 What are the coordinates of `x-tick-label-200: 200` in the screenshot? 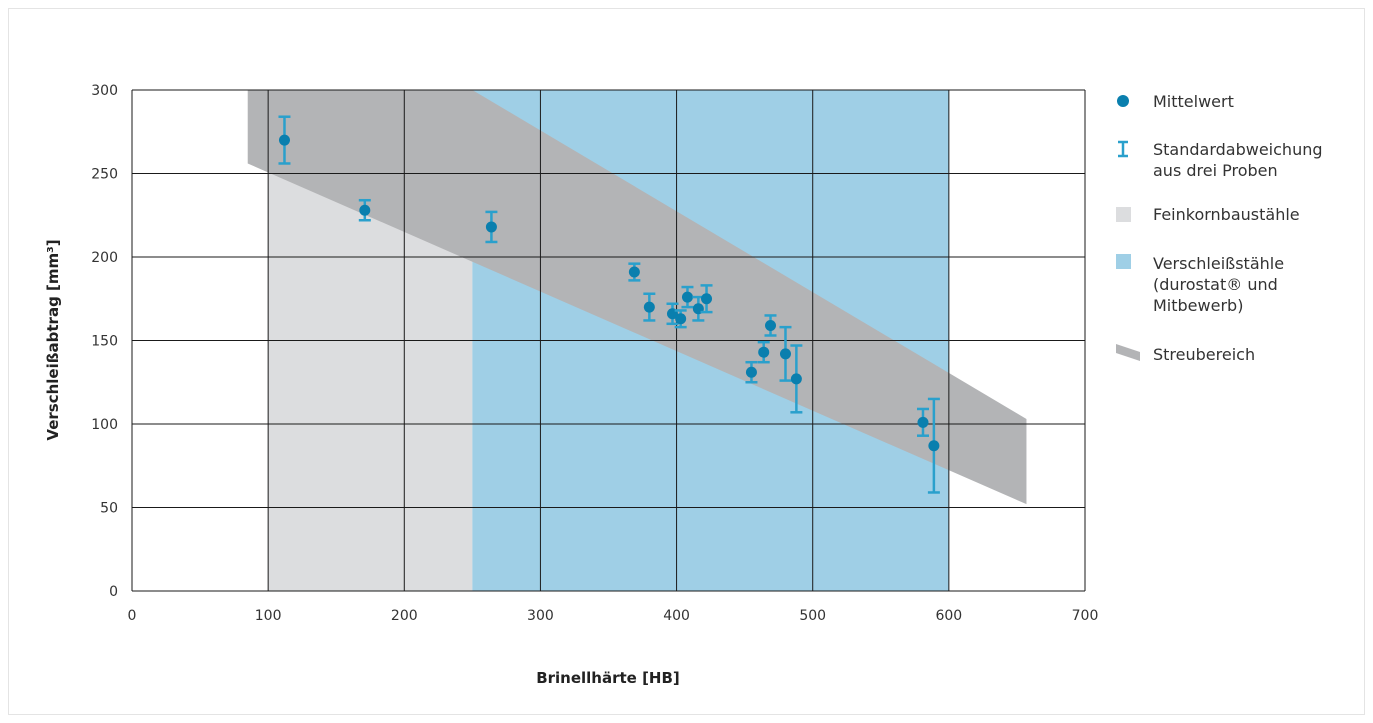 It's located at (404, 616).